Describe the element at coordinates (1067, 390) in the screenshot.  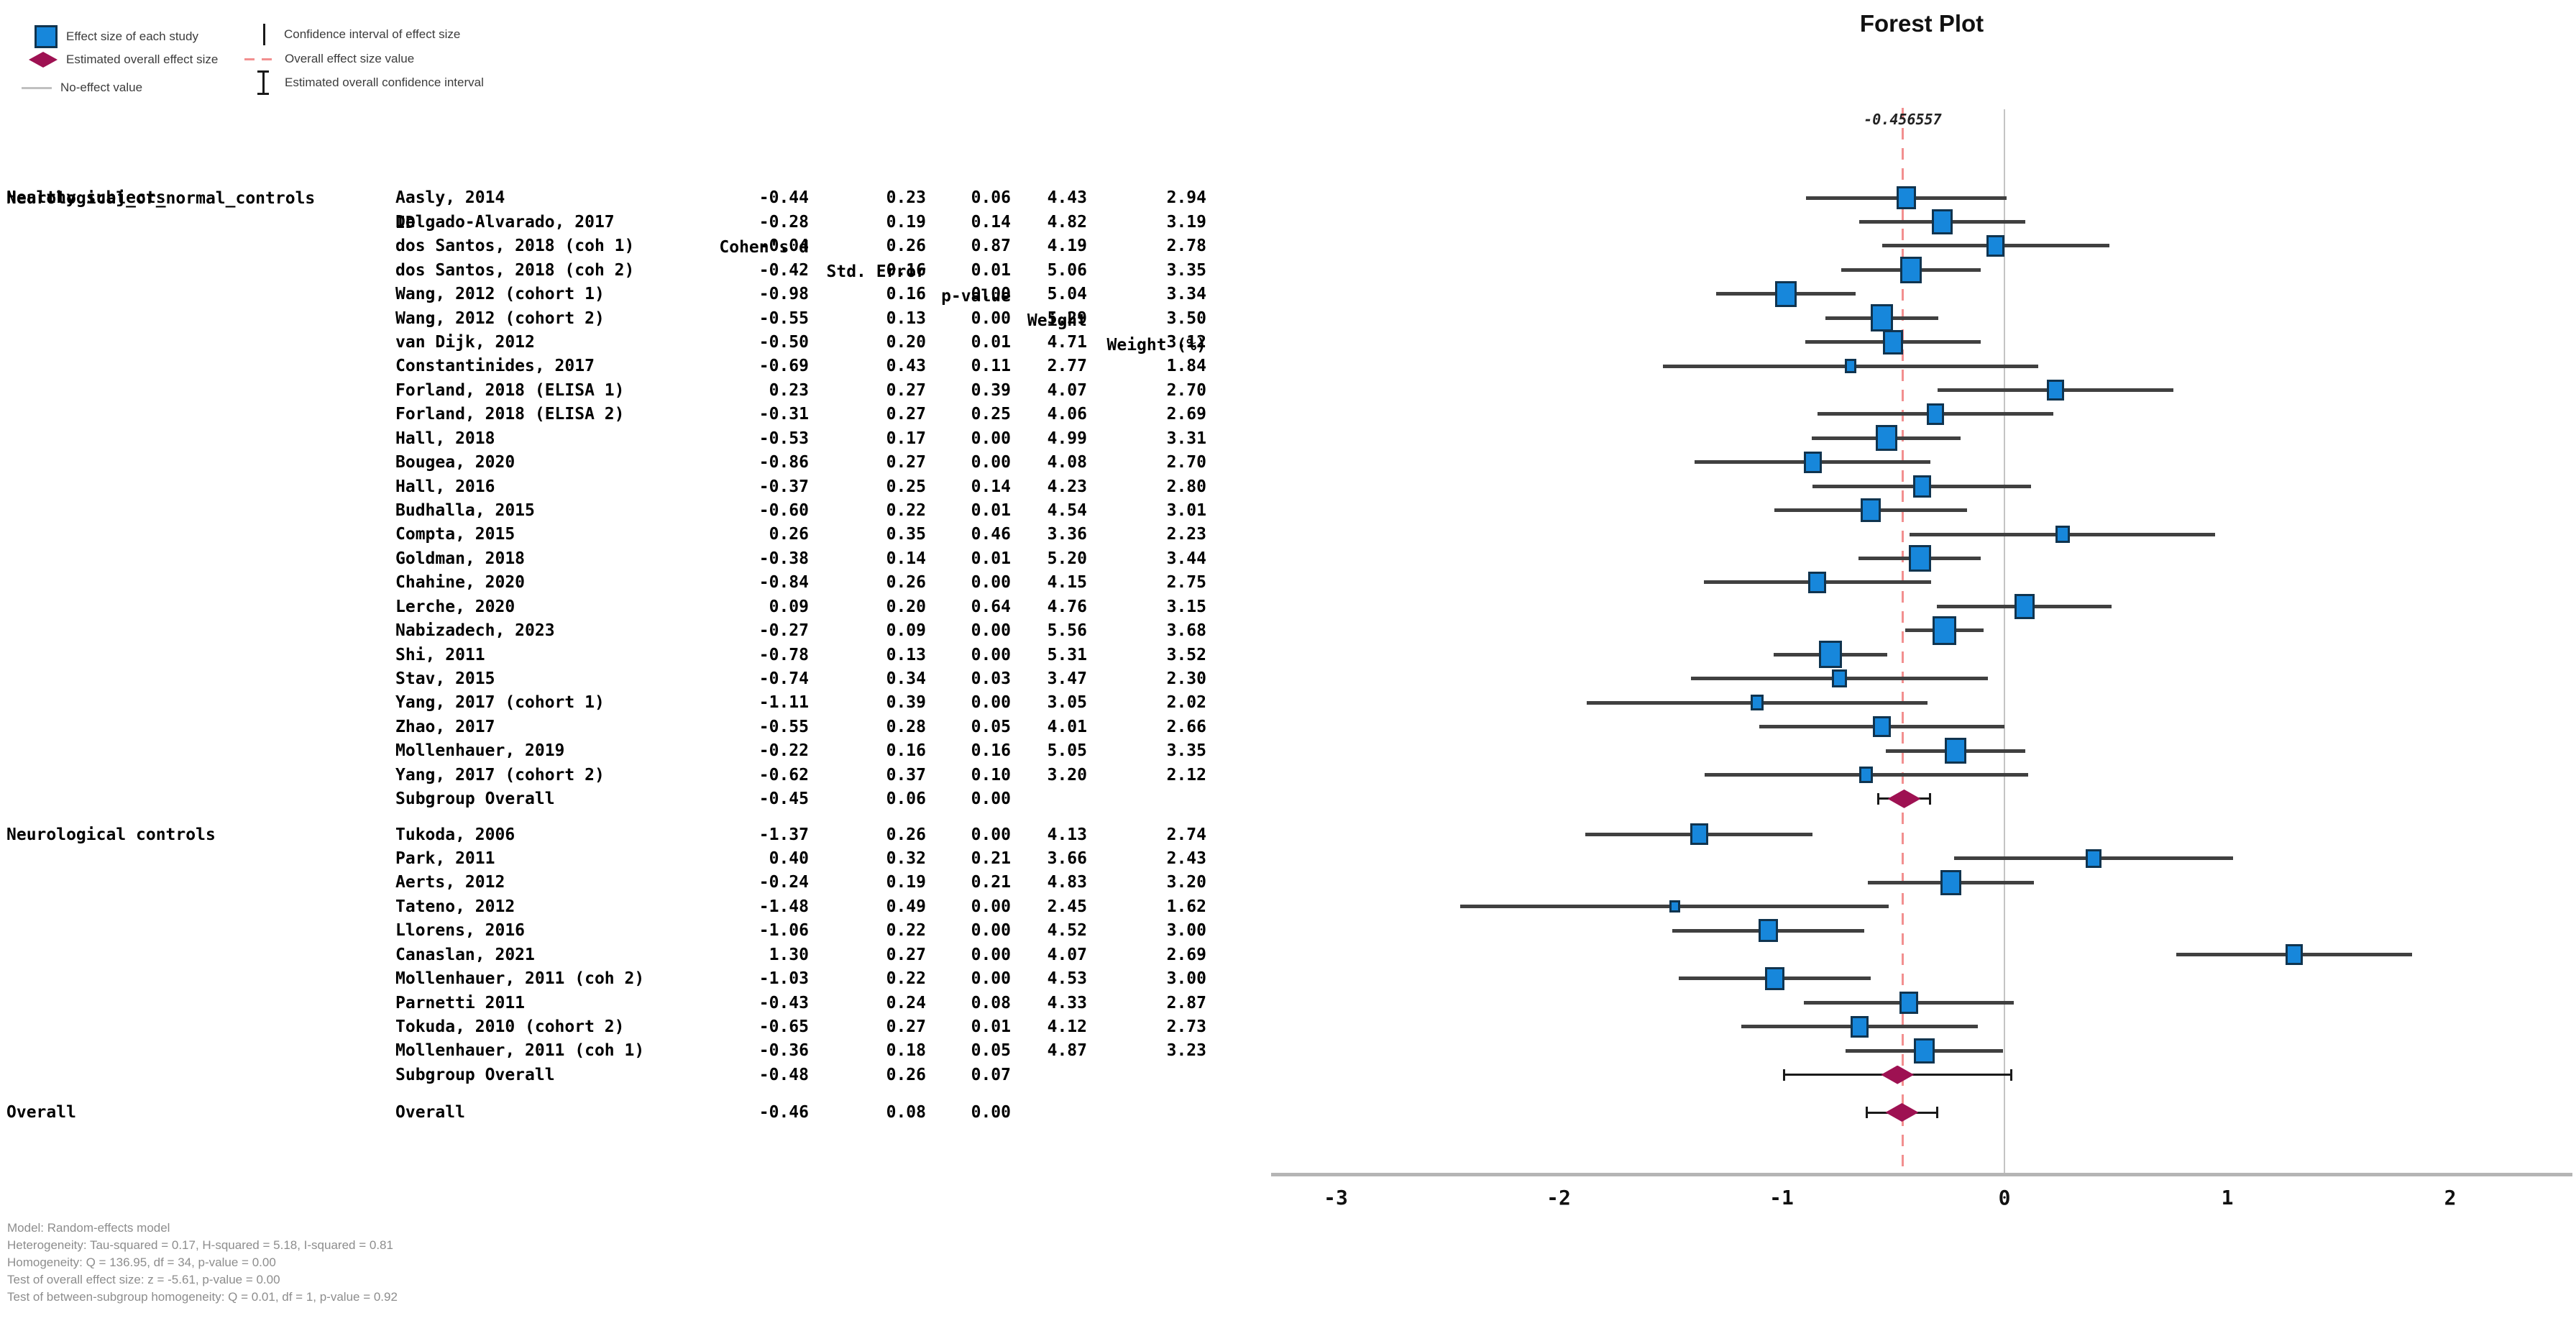
I see `weight-value: 4.07` at that location.